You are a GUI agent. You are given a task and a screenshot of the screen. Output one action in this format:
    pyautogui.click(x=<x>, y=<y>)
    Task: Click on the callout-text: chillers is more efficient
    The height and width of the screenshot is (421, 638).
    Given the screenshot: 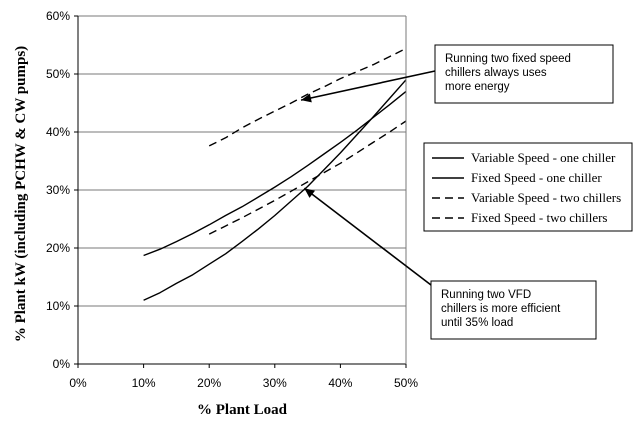 What is the action you would take?
    pyautogui.click(x=501, y=309)
    